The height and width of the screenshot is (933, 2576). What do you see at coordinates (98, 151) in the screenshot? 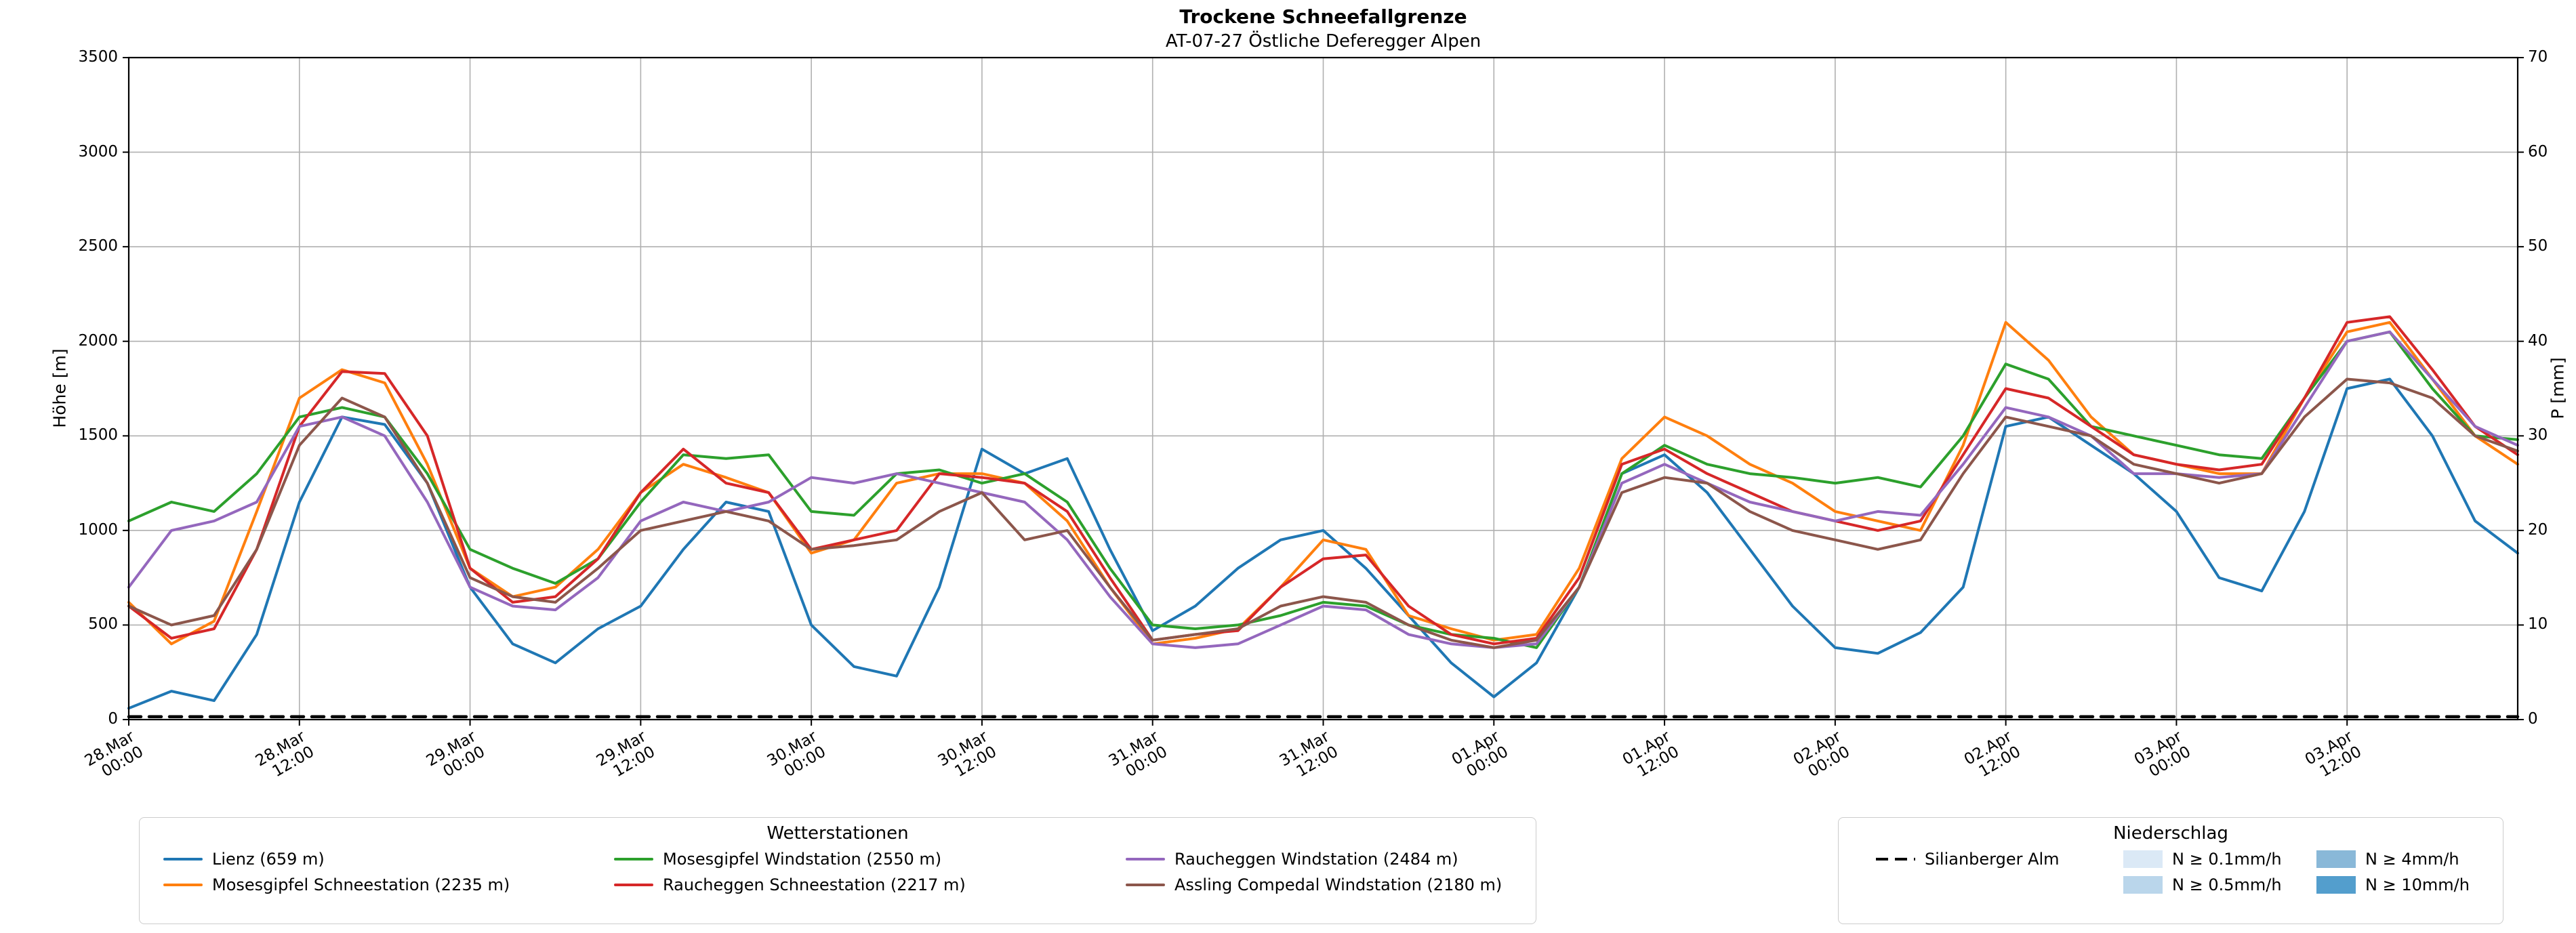
I see `y-axis-tick-label: 3000` at bounding box center [98, 151].